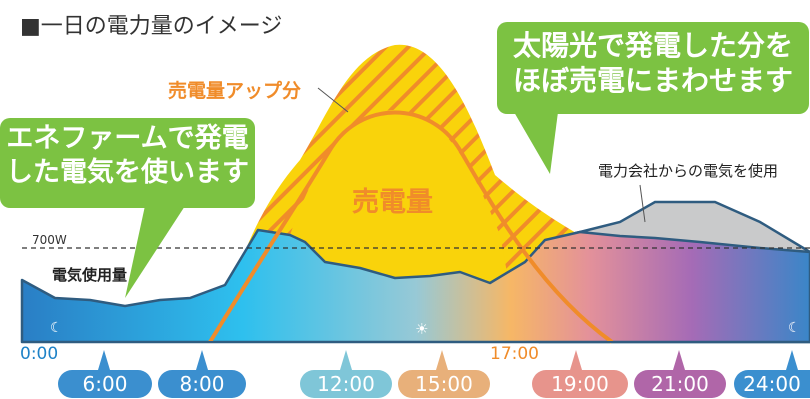 Image resolution: width=810 pixels, height=399 pixels. I want to click on time-19: 19:00, so click(580, 384).